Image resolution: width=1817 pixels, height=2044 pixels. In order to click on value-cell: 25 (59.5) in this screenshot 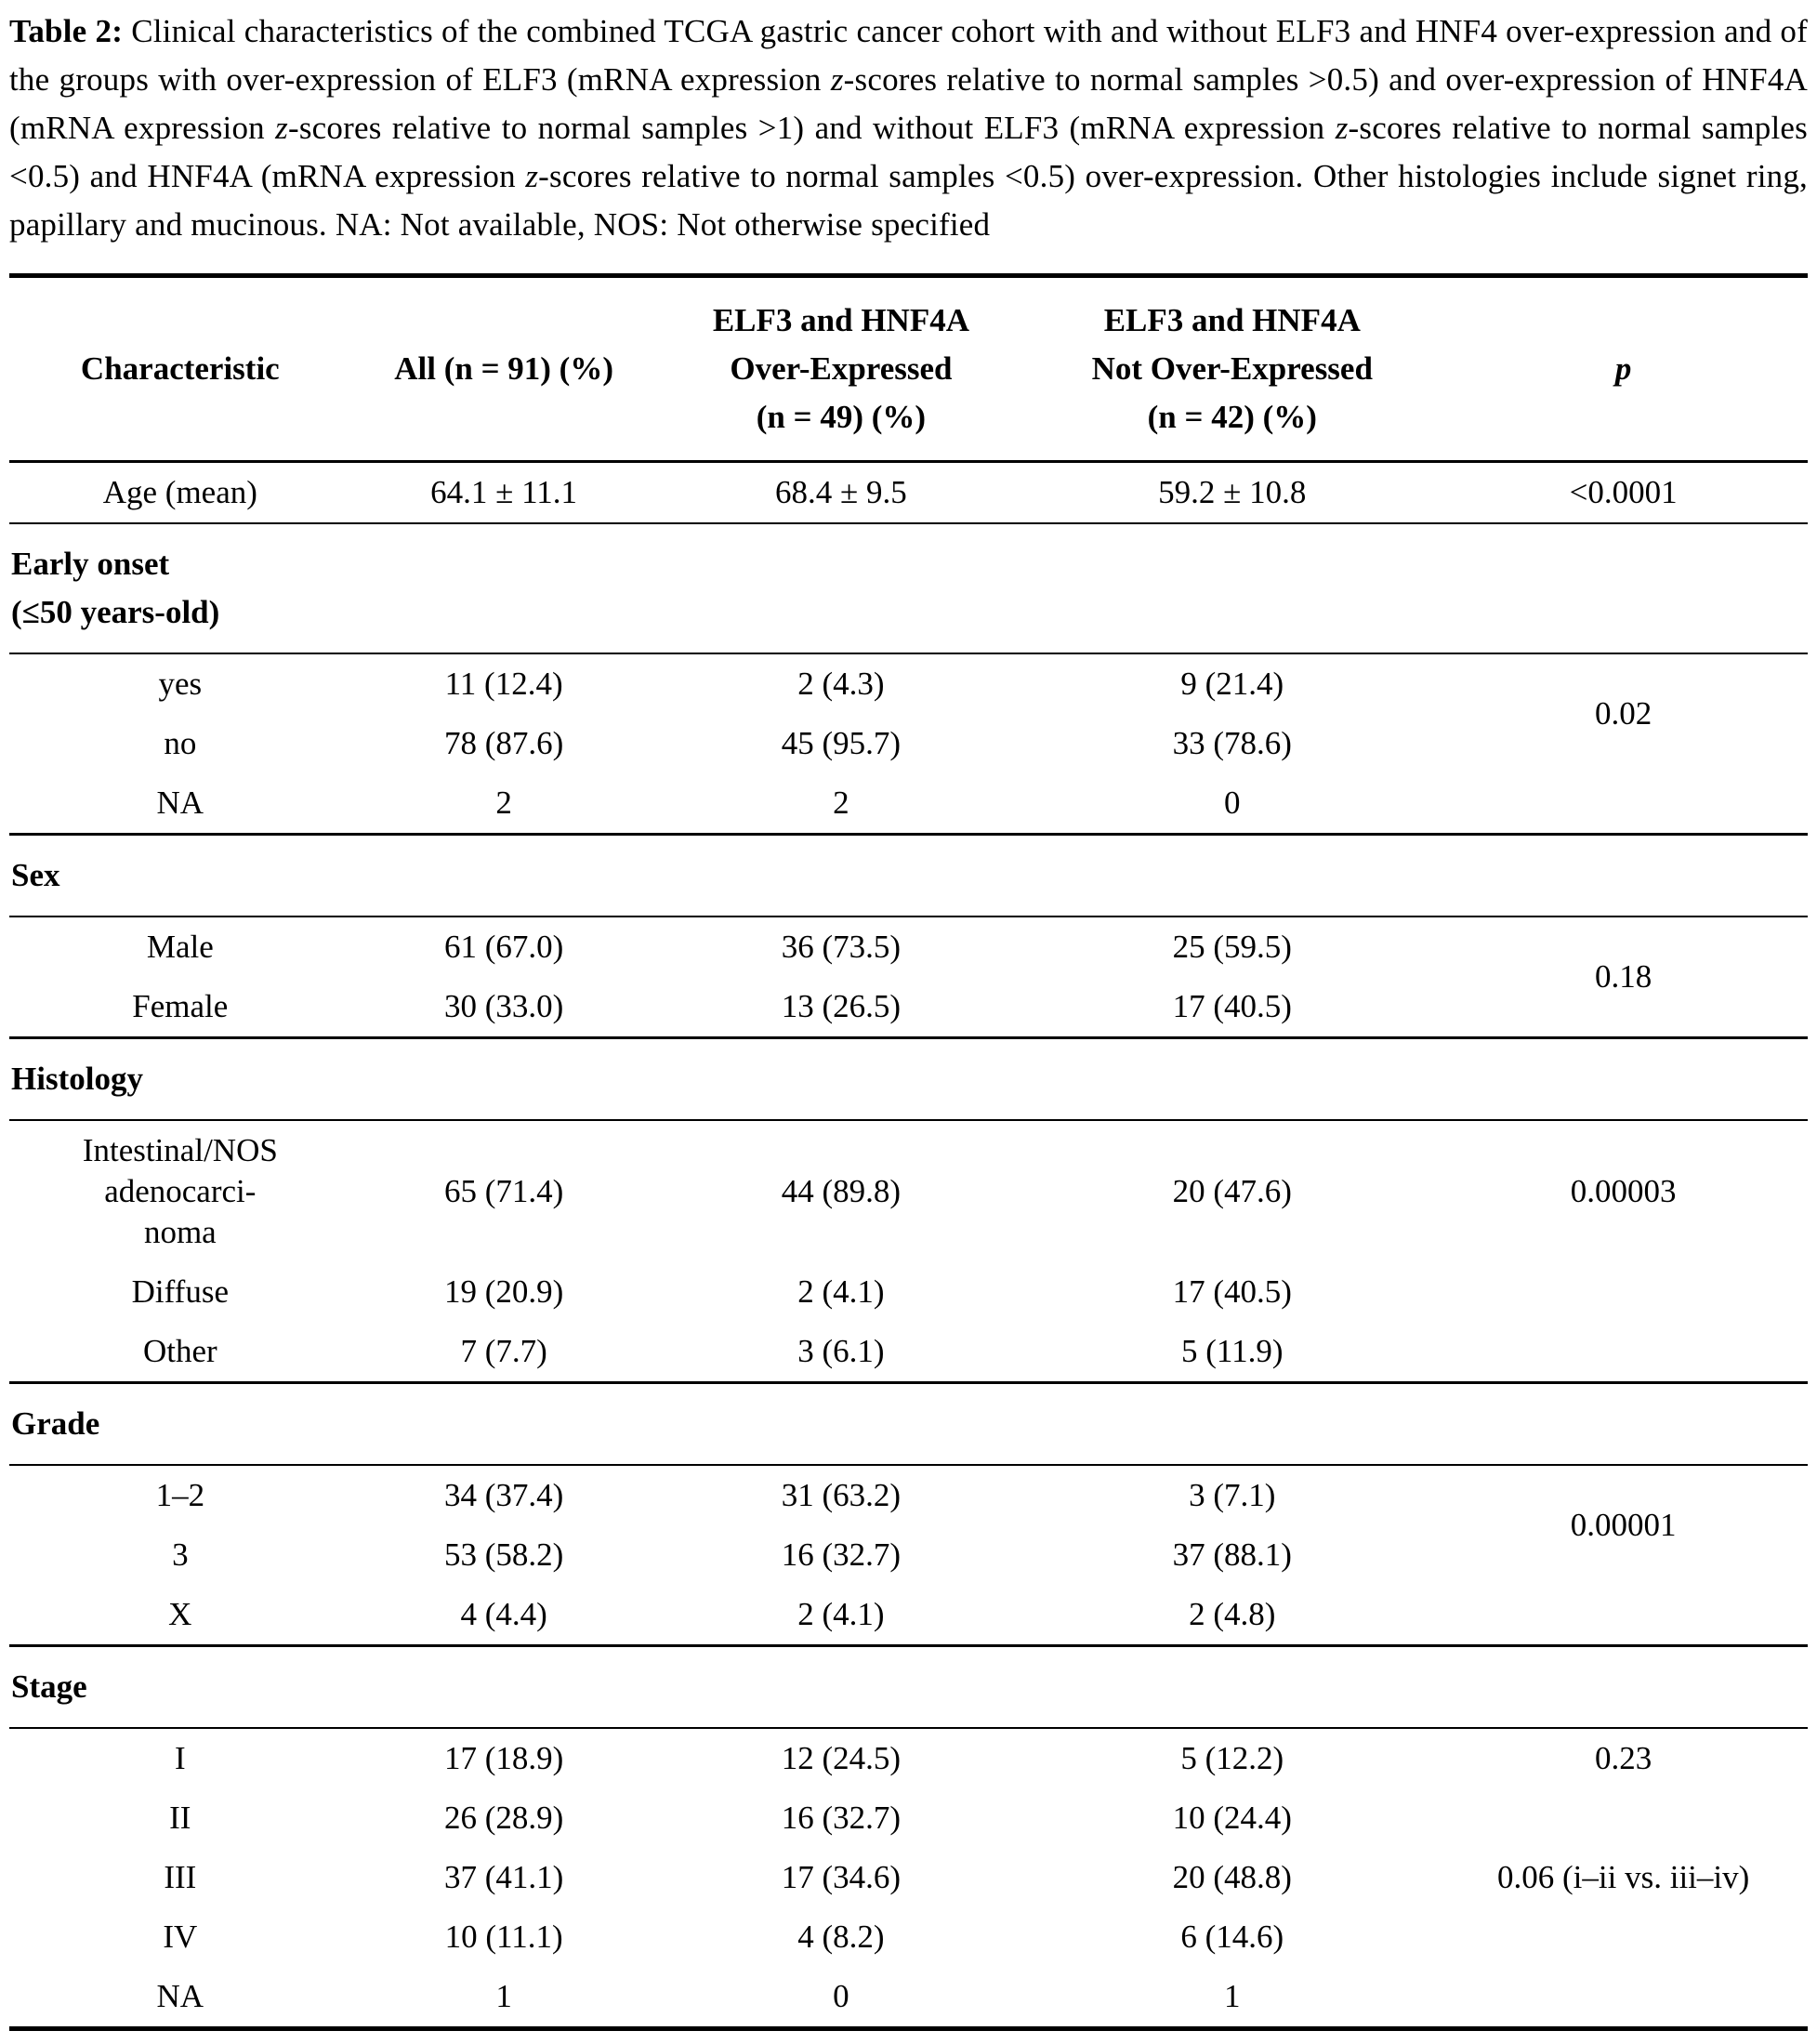, I will do `click(1232, 947)`.